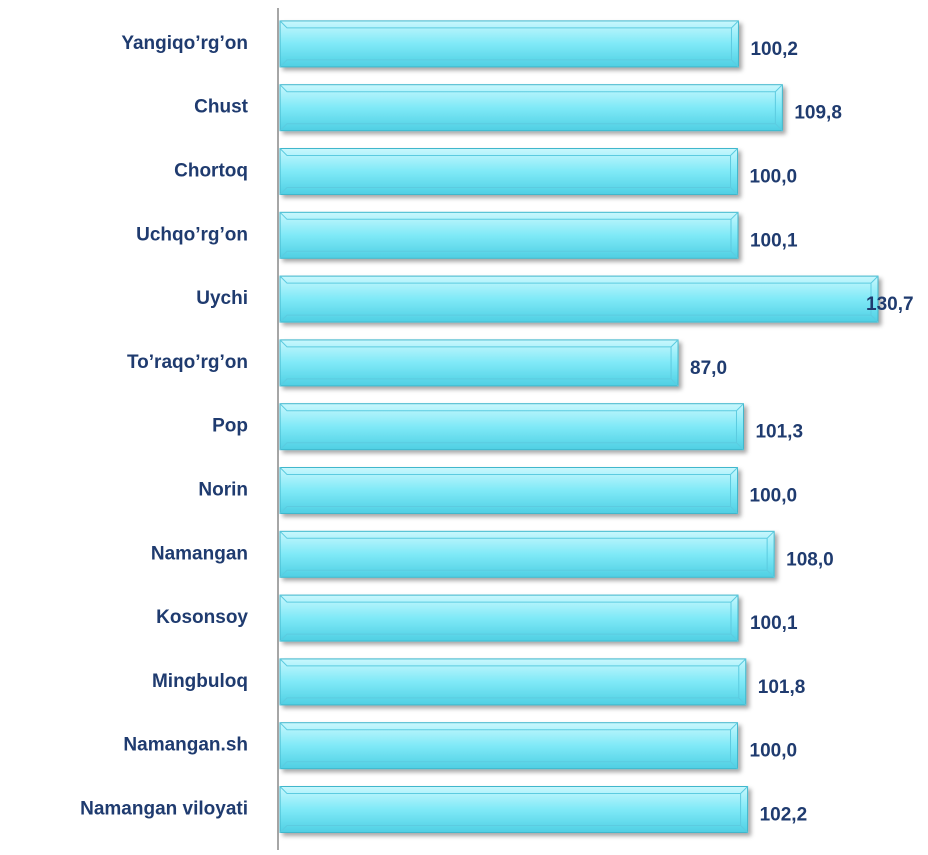  What do you see at coordinates (223, 490) in the screenshot?
I see `category-label: Norin` at bounding box center [223, 490].